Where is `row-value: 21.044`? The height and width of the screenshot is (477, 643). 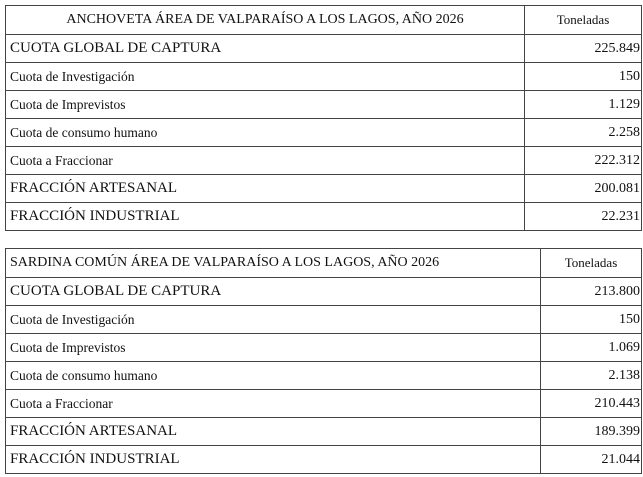 row-value: 21.044 is located at coordinates (591, 459).